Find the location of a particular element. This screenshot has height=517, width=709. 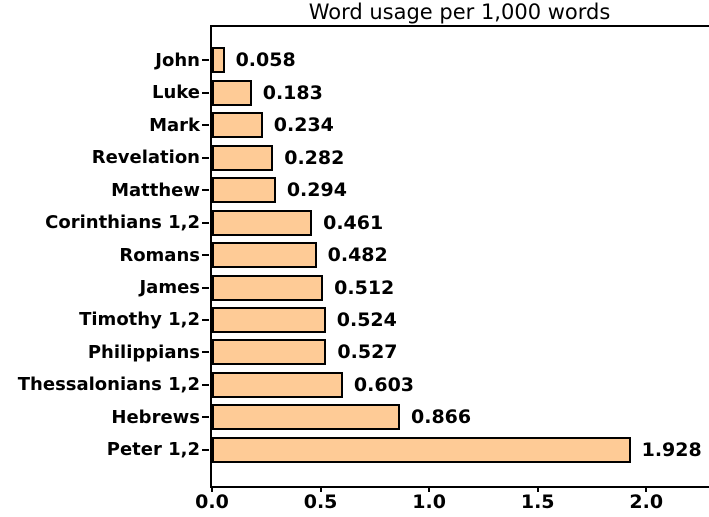

value-label: 0.183 is located at coordinates (292, 92).